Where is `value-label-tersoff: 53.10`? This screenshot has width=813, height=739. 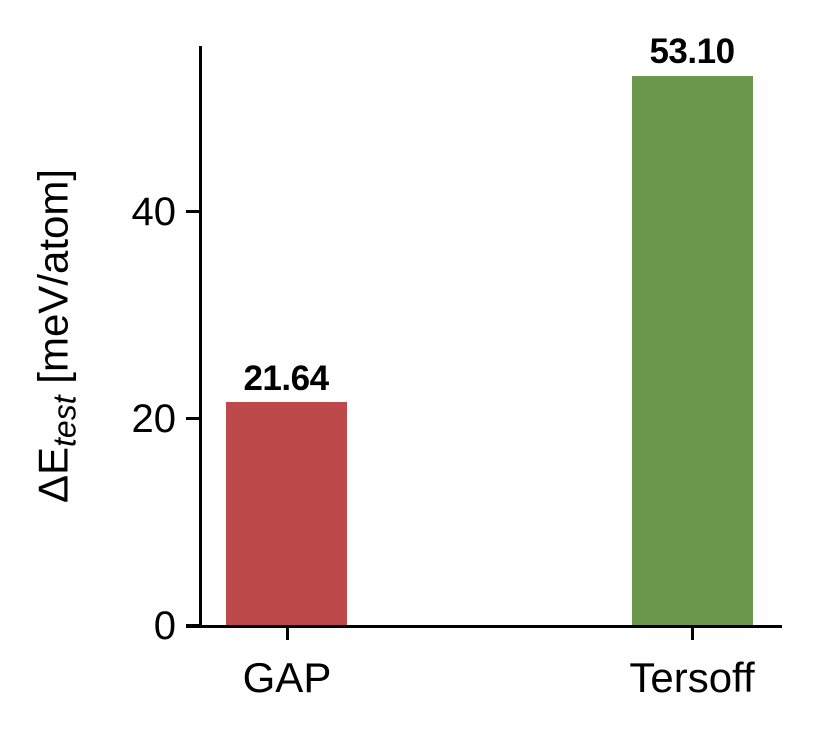 value-label-tersoff: 53.10 is located at coordinates (692, 51).